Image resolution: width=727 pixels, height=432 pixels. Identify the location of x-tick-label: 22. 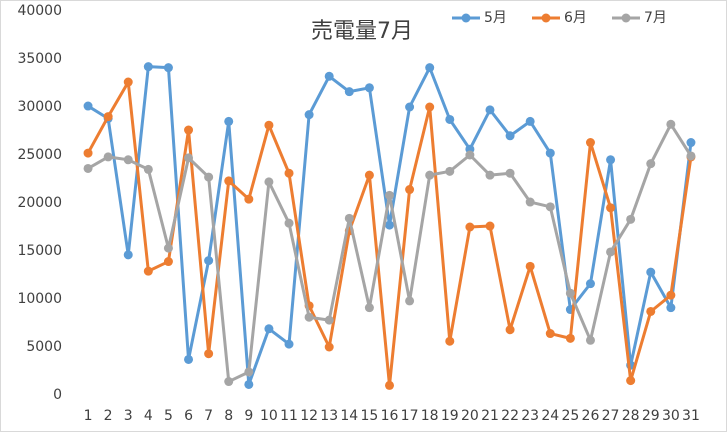
(510, 416).